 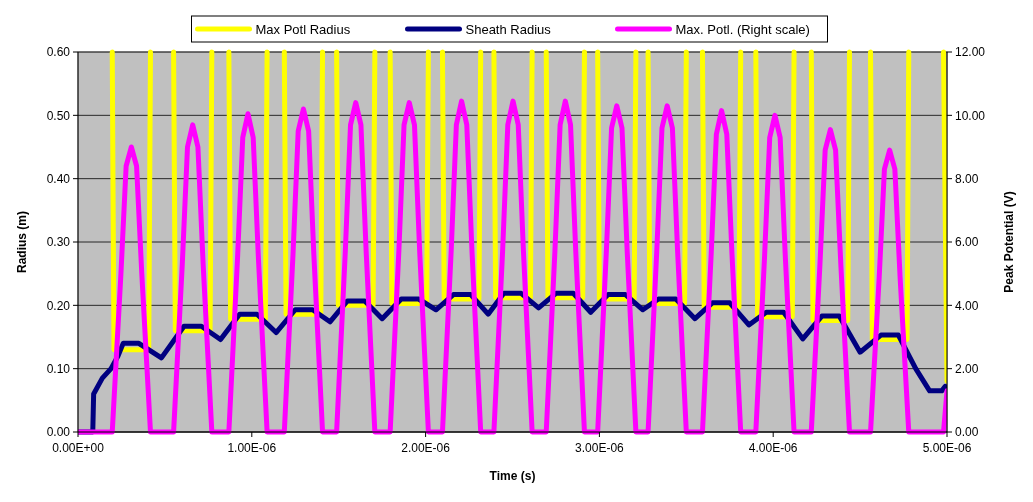 I want to click on x-tick-label: 0.00E+00, so click(x=78, y=448).